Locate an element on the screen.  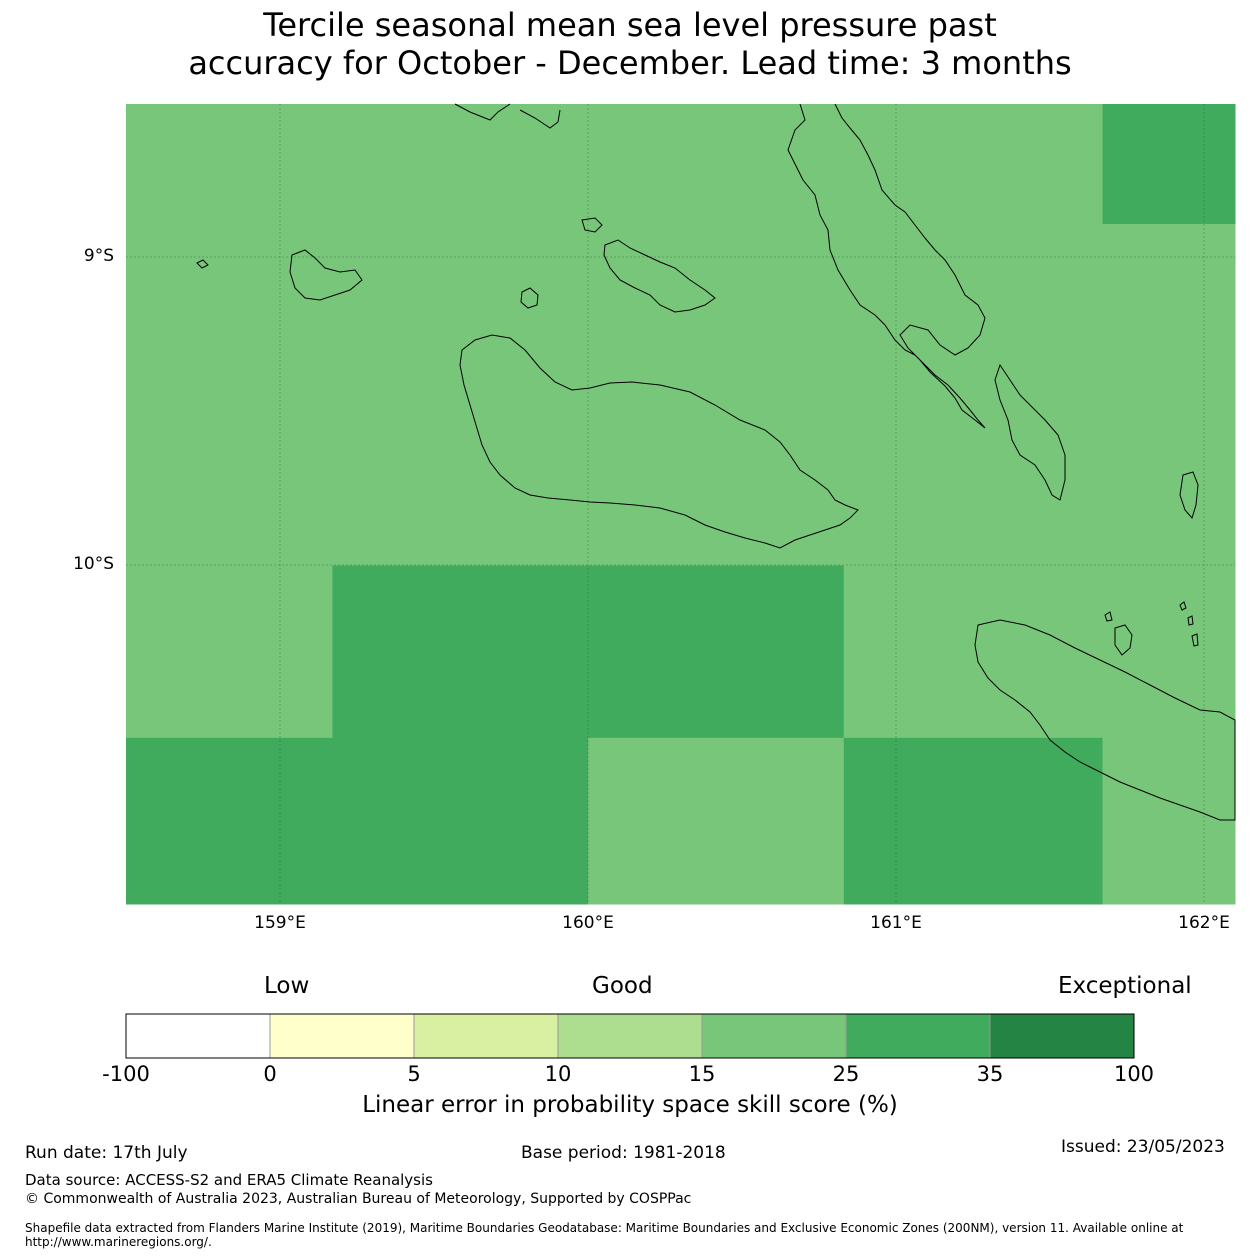
colorbar-word-good: Good is located at coordinates (622, 986).